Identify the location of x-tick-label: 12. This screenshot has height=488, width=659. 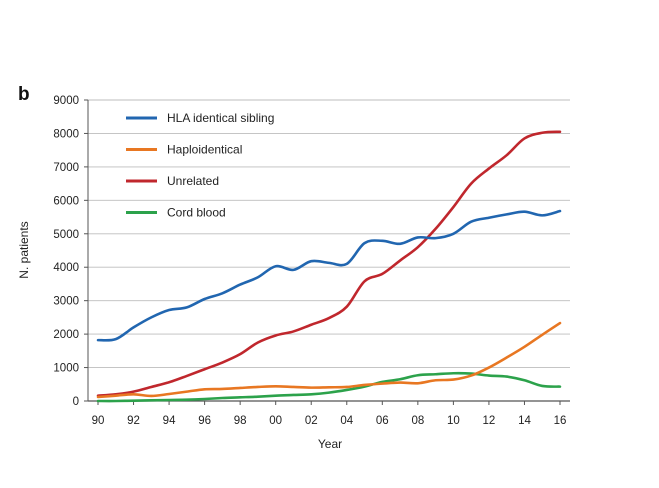
(489, 421).